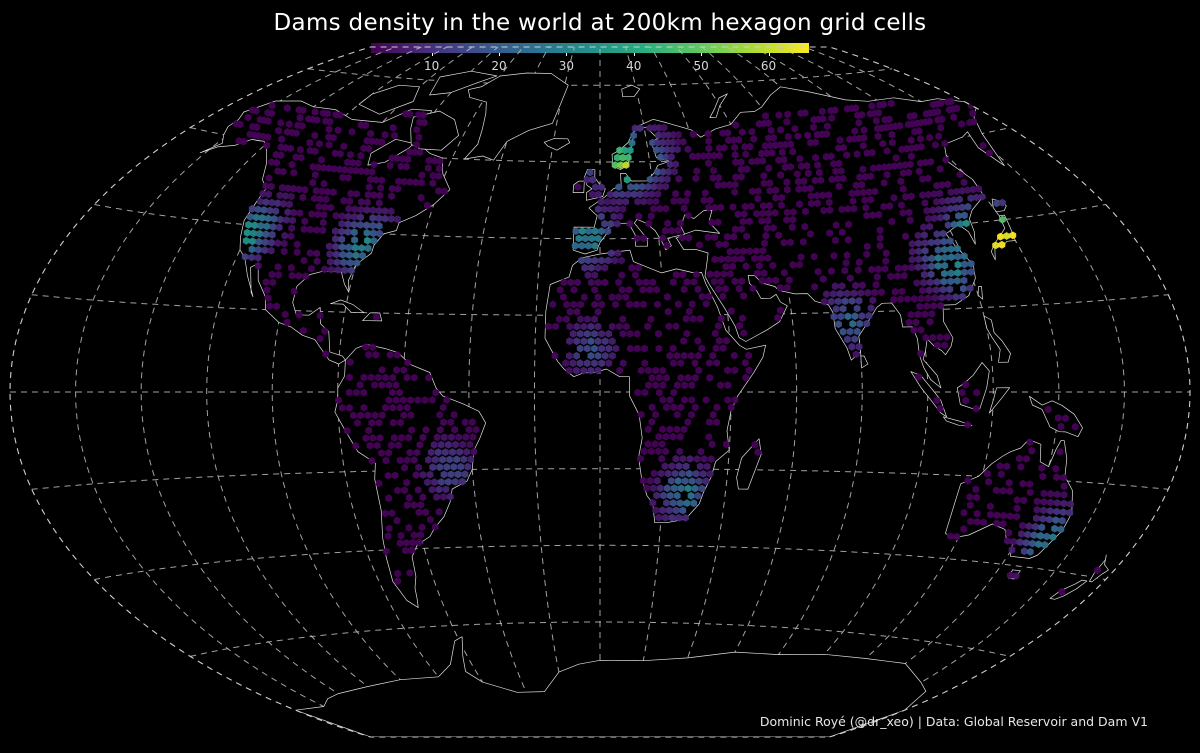 Image resolution: width=1200 pixels, height=753 pixels. Describe the element at coordinates (768, 66) in the screenshot. I see `legend-label-60: 60` at that location.